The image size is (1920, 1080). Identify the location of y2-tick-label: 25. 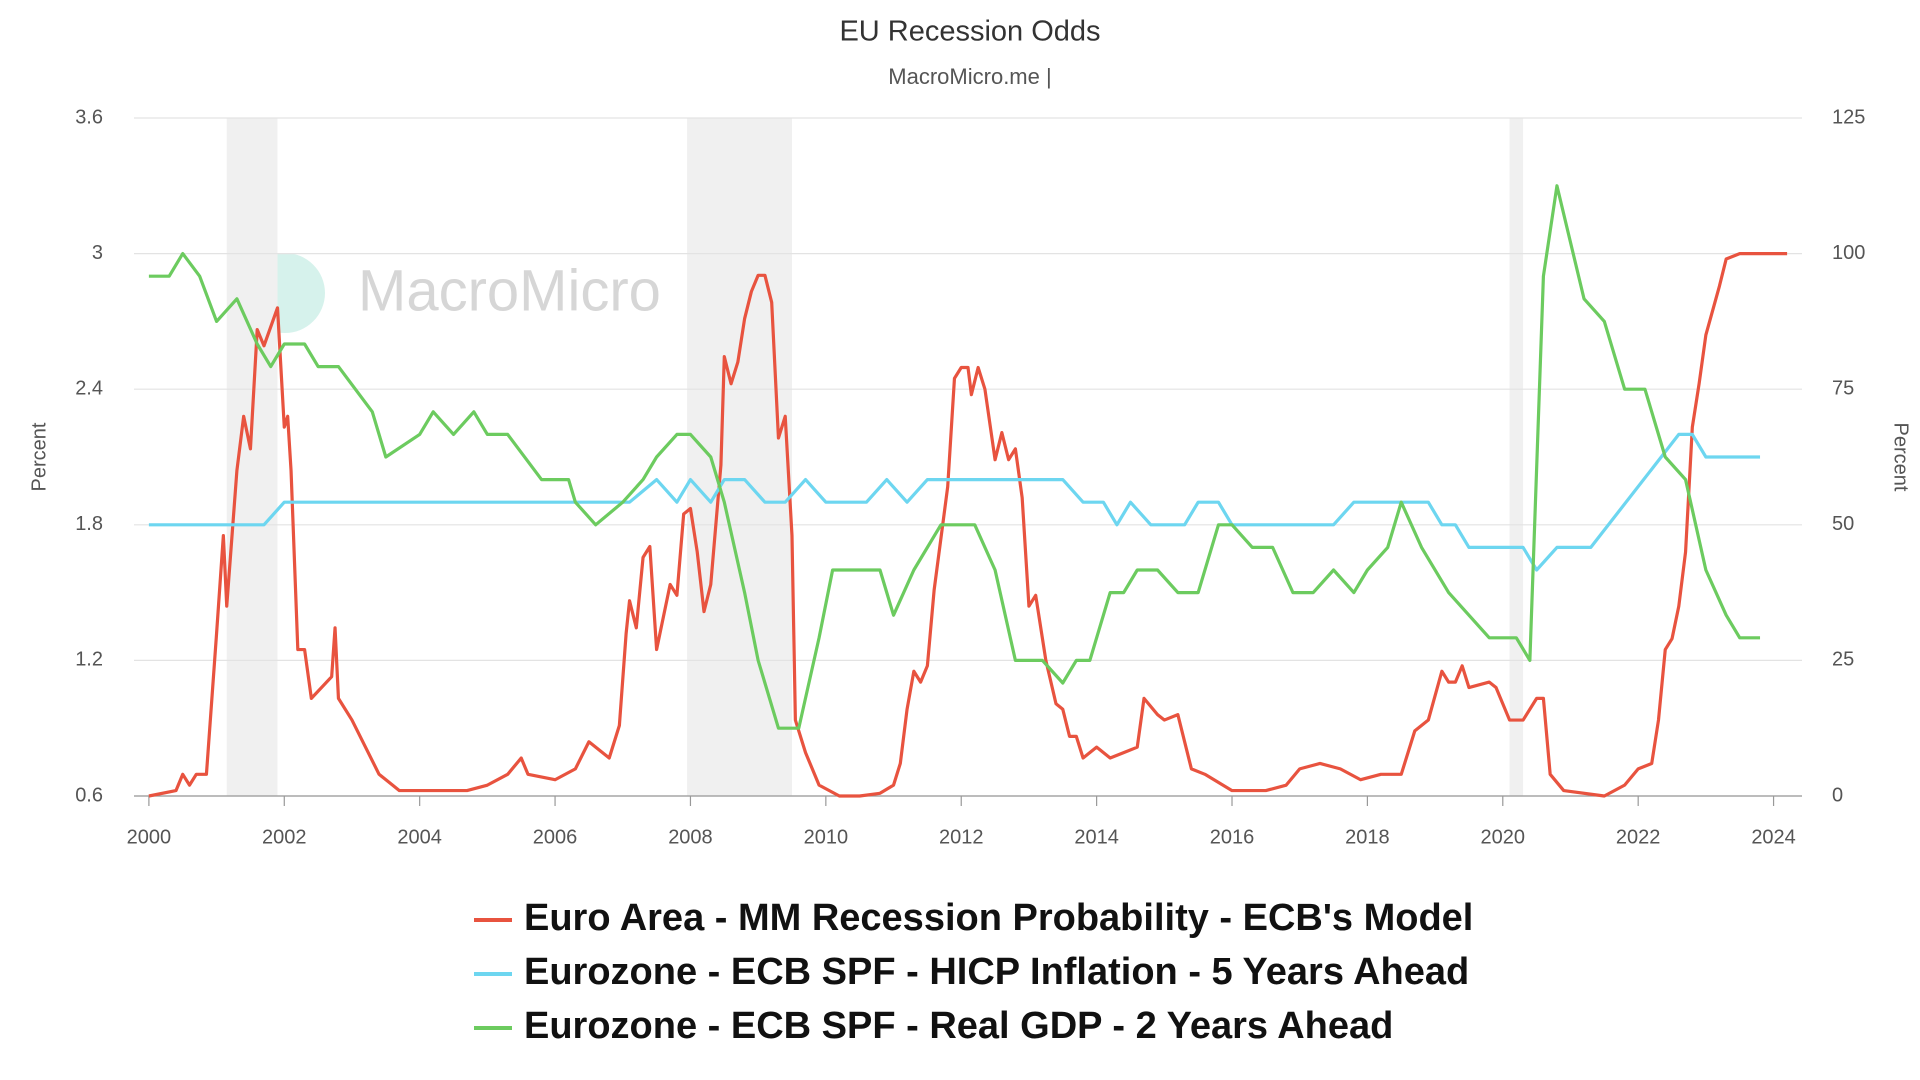
(1843, 660).